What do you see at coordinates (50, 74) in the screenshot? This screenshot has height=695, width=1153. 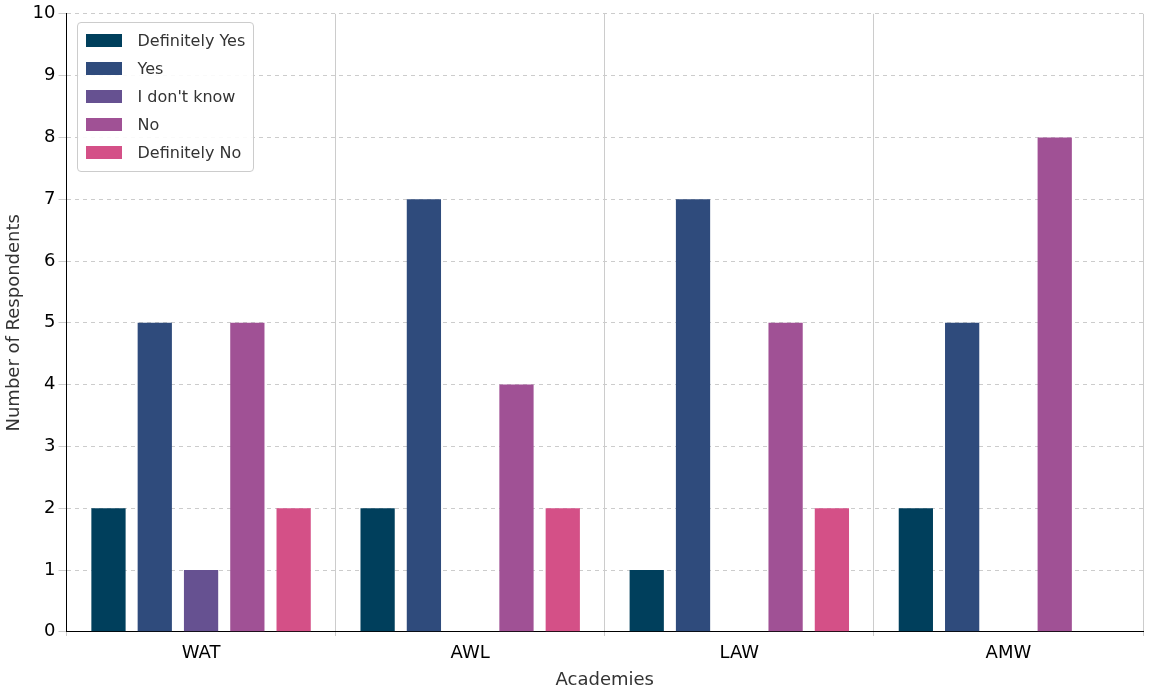 I see `y-tick-label: 9` at bounding box center [50, 74].